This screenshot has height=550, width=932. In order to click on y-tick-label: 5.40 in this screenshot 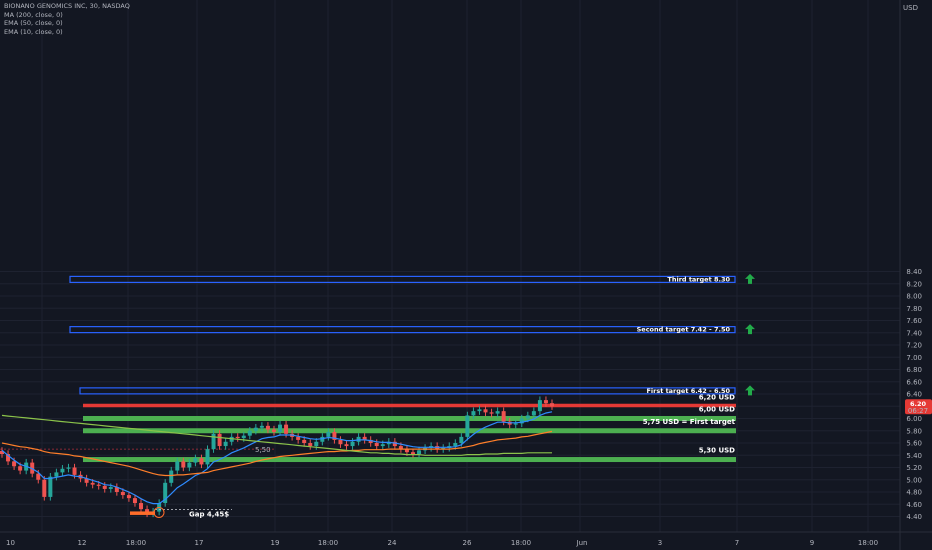, I will do `click(914, 456)`.